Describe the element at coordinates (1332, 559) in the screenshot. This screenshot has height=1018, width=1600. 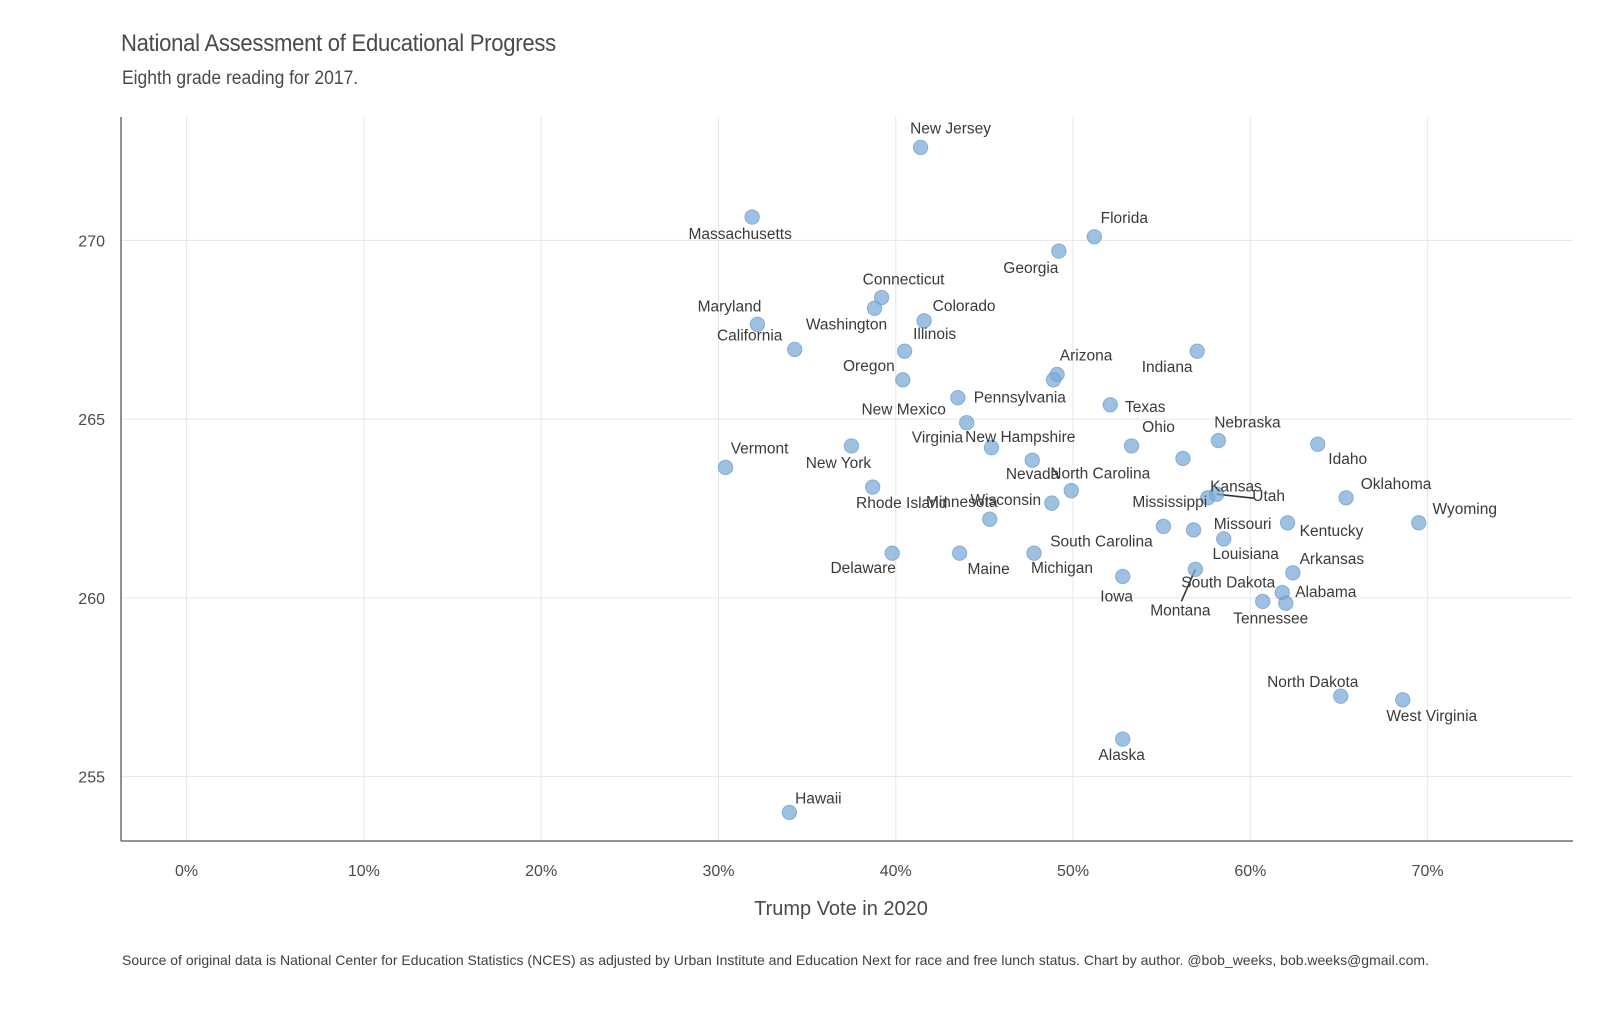
I see `point-label: Arkansas` at that location.